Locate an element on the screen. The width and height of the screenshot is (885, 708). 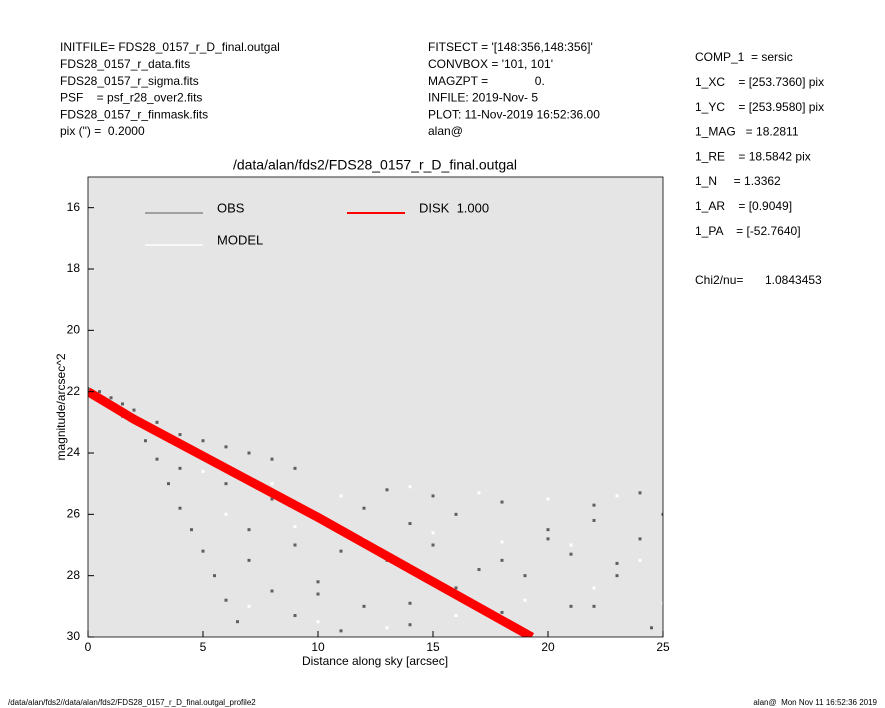
footer-right: alan@ Mon Nov 11 16:52:36 2019 is located at coordinates (815, 702).